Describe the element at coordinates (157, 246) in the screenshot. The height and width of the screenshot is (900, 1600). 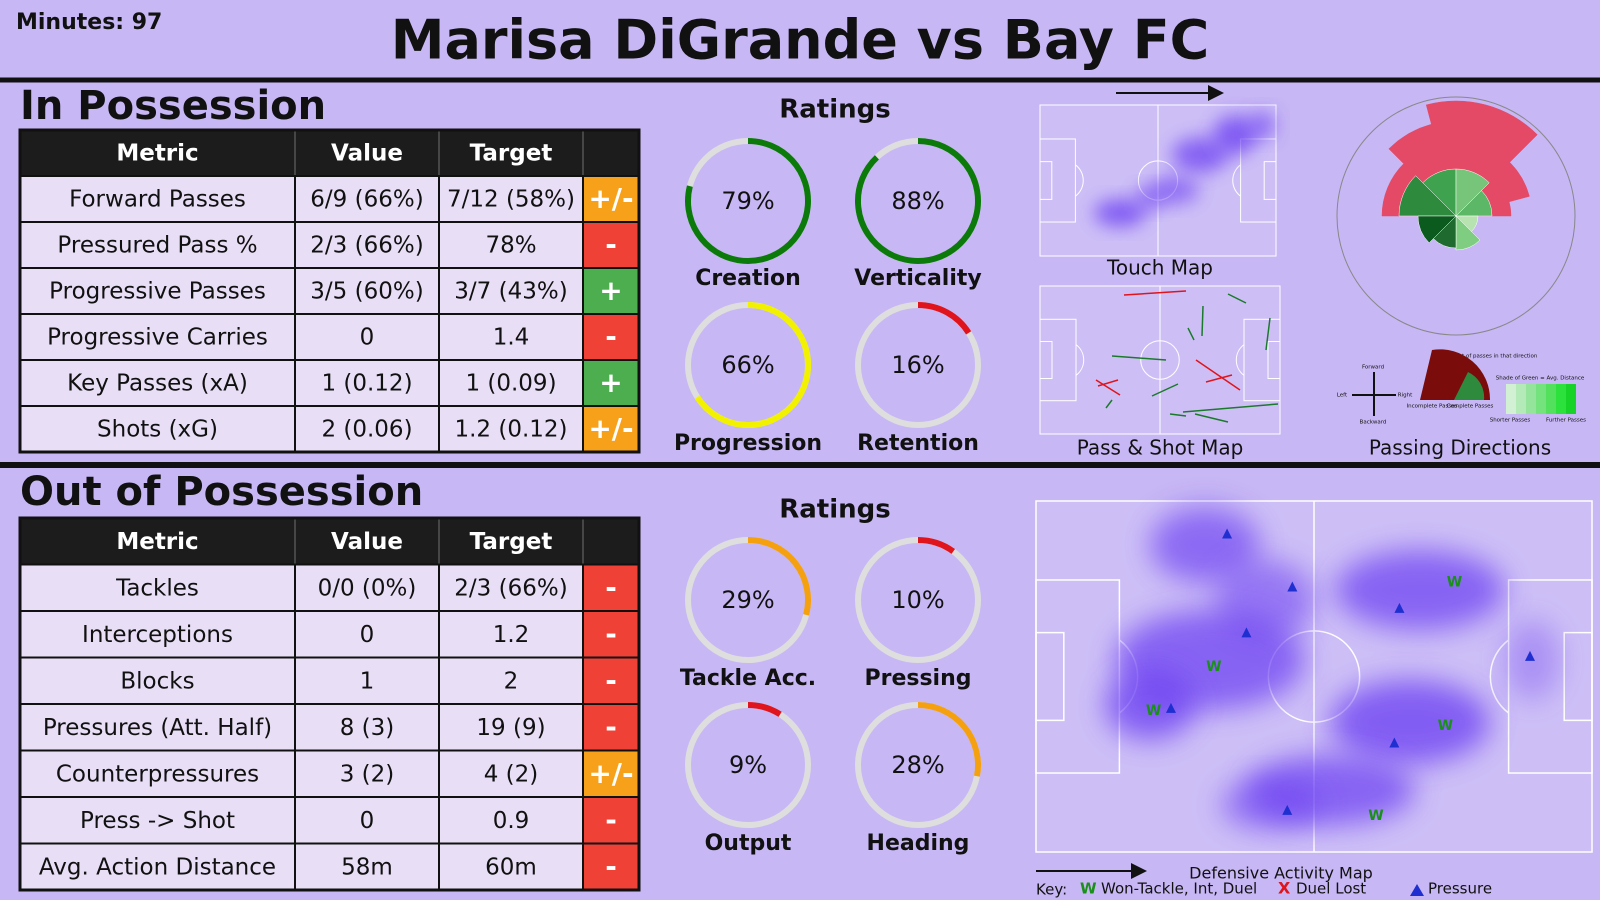
I see `cell-text: Pressured Pass %` at that location.